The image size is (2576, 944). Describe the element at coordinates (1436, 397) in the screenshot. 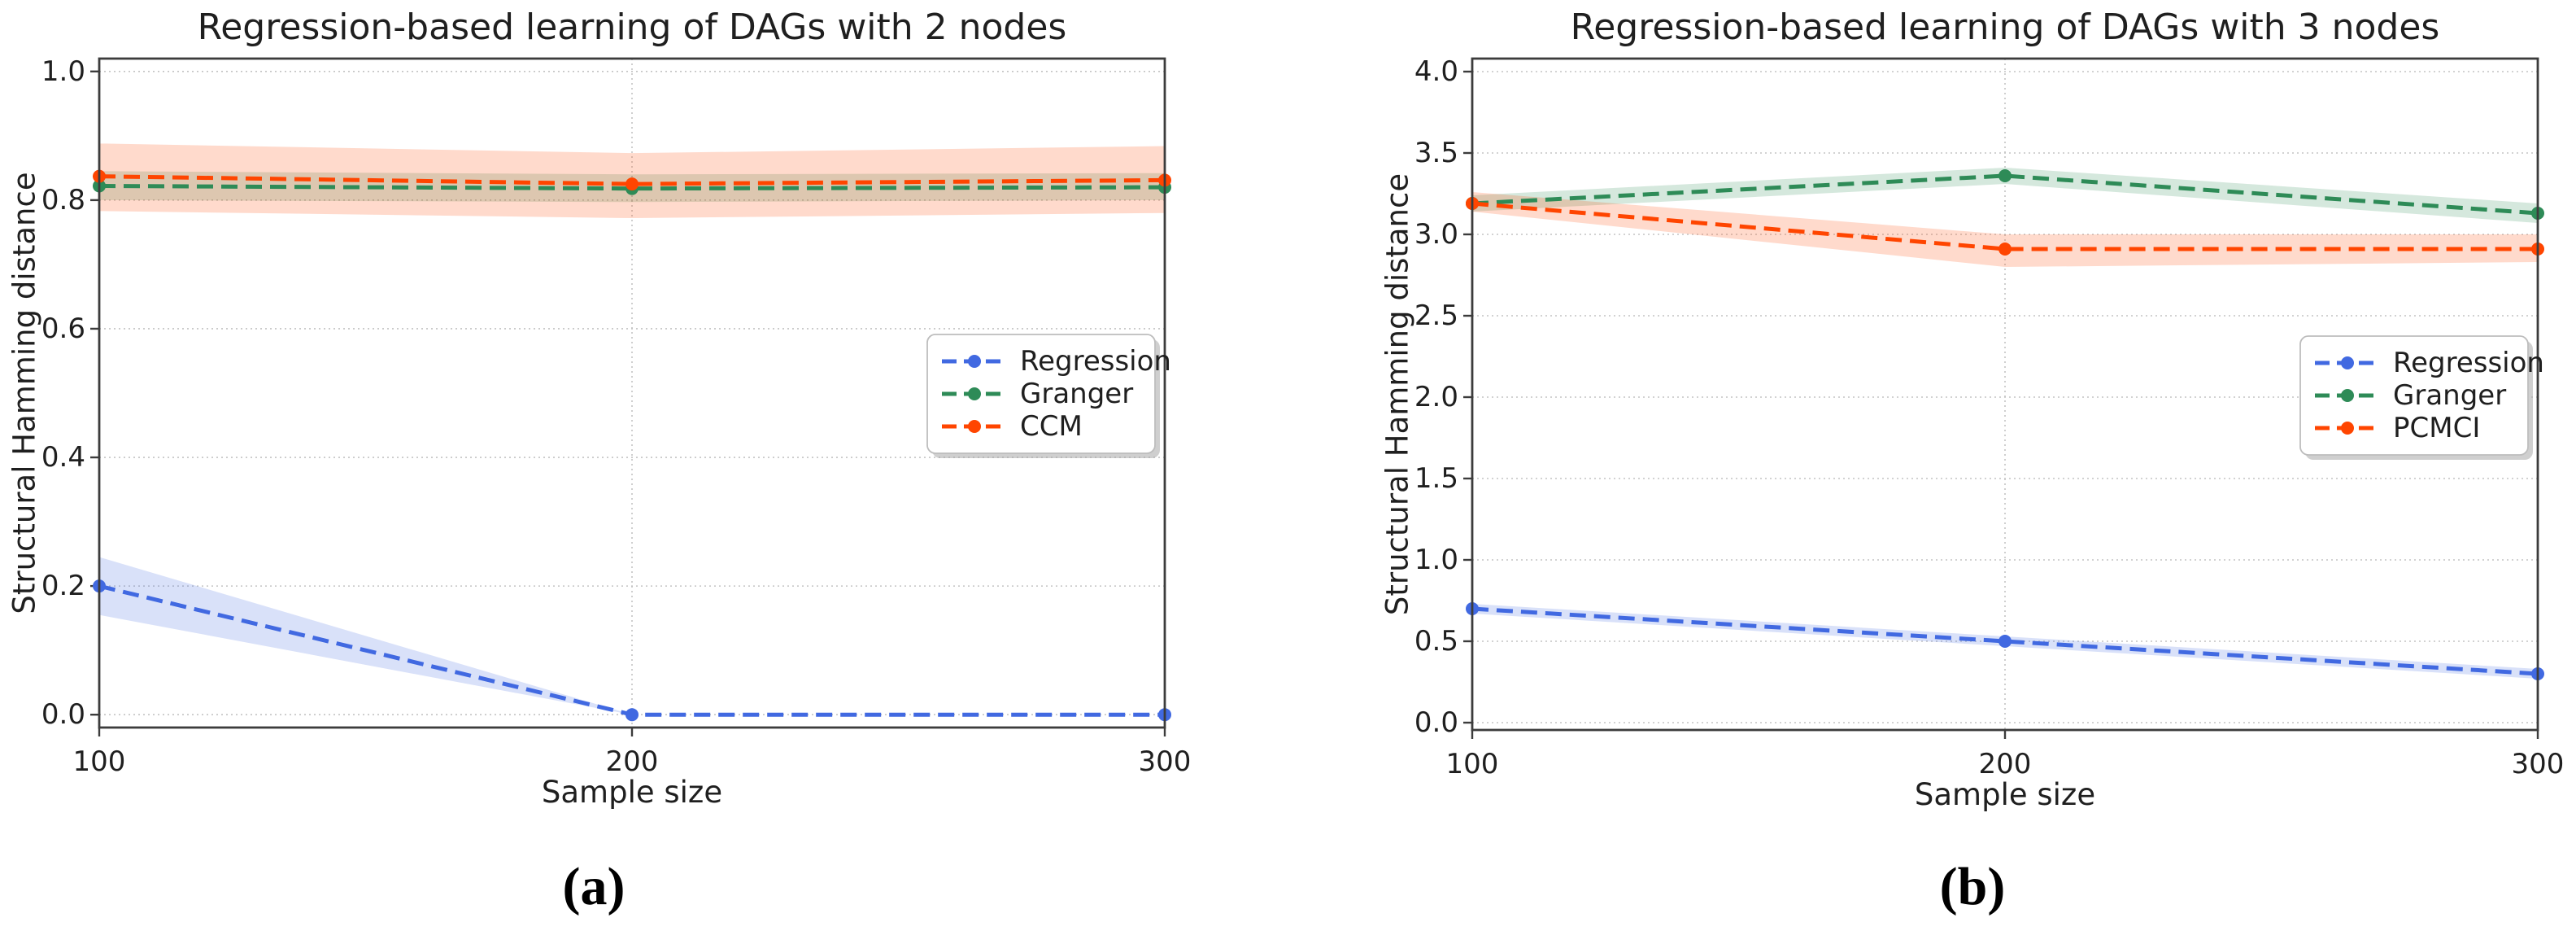

I see `y-tick-label: 2.0` at that location.